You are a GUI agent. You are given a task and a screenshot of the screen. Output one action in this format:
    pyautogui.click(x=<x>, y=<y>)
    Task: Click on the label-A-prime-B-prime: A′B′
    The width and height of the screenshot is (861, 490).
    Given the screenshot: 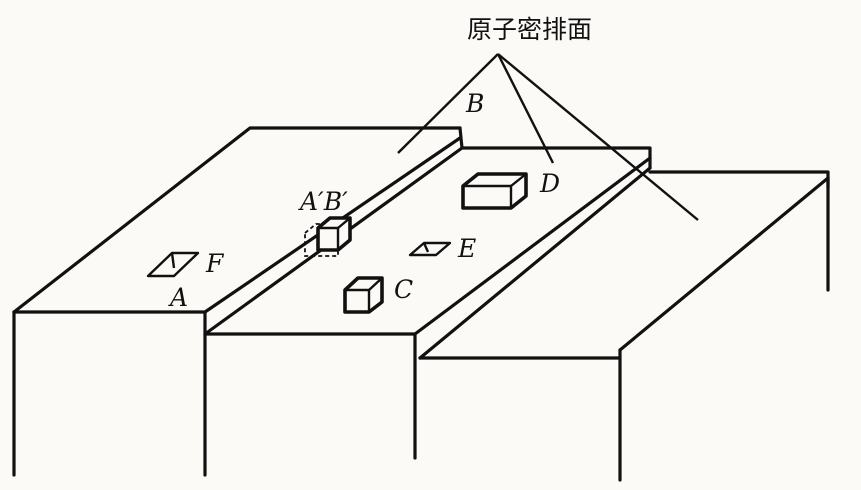 What is the action you would take?
    pyautogui.click(x=323, y=201)
    